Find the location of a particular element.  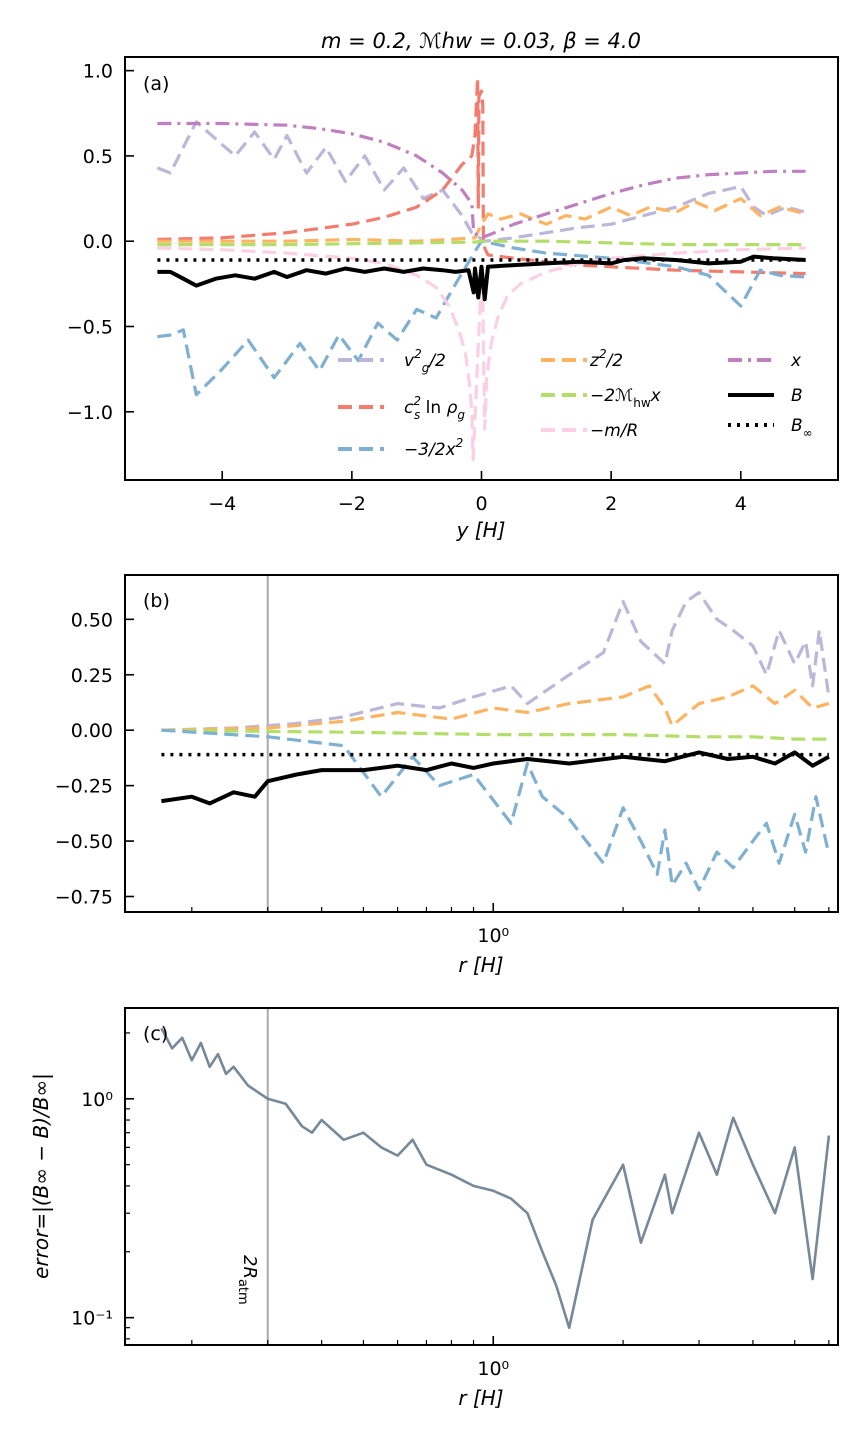

series--3-2x--line is located at coordinates (481, 318).